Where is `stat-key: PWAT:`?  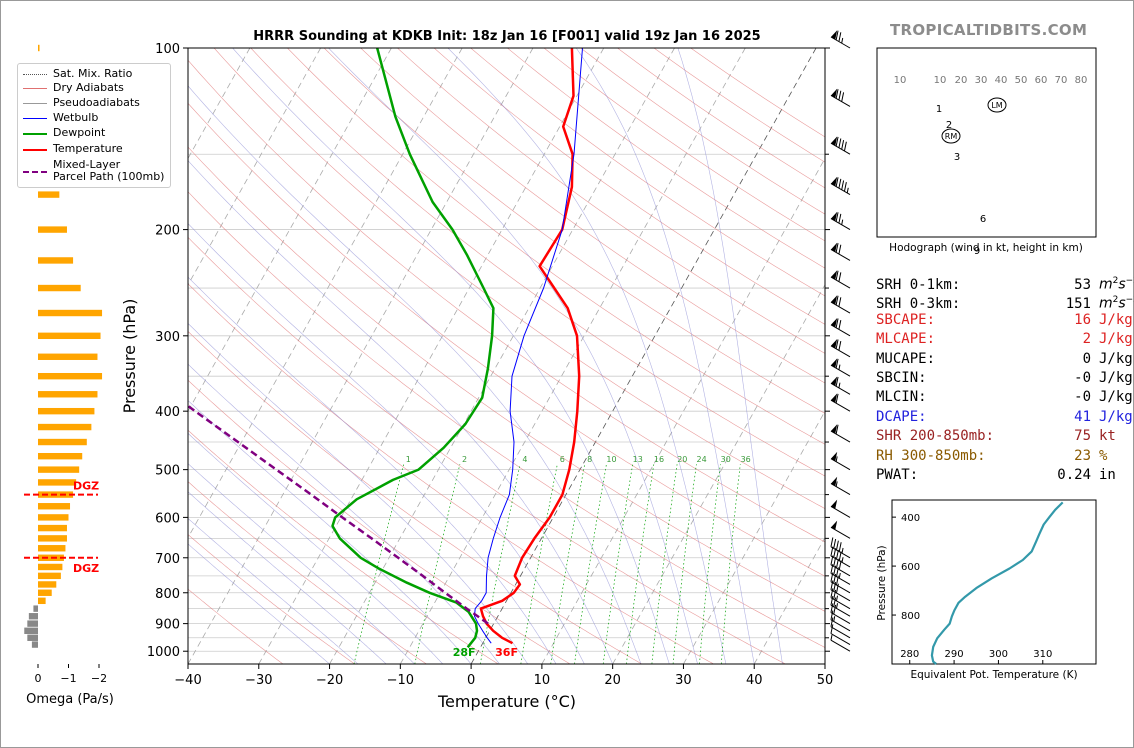 stat-key: PWAT: is located at coordinates (897, 474).